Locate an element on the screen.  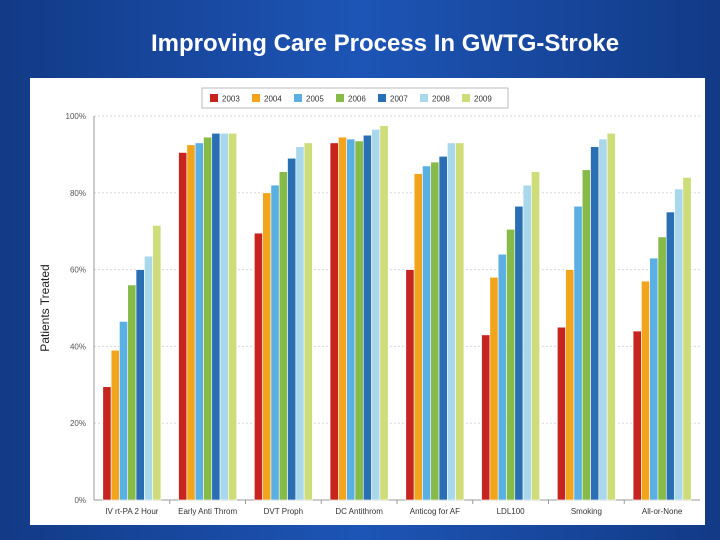
legend-swatch-2007 is located at coordinates (382, 98).